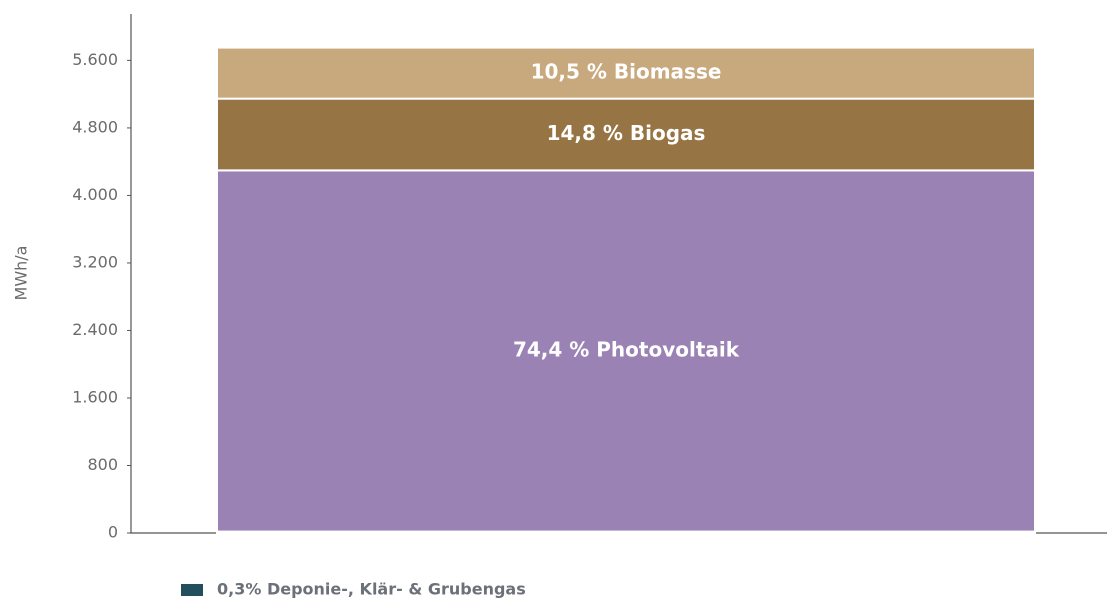 The image size is (1107, 601). I want to click on y-tick-label: 4.000, so click(95, 194).